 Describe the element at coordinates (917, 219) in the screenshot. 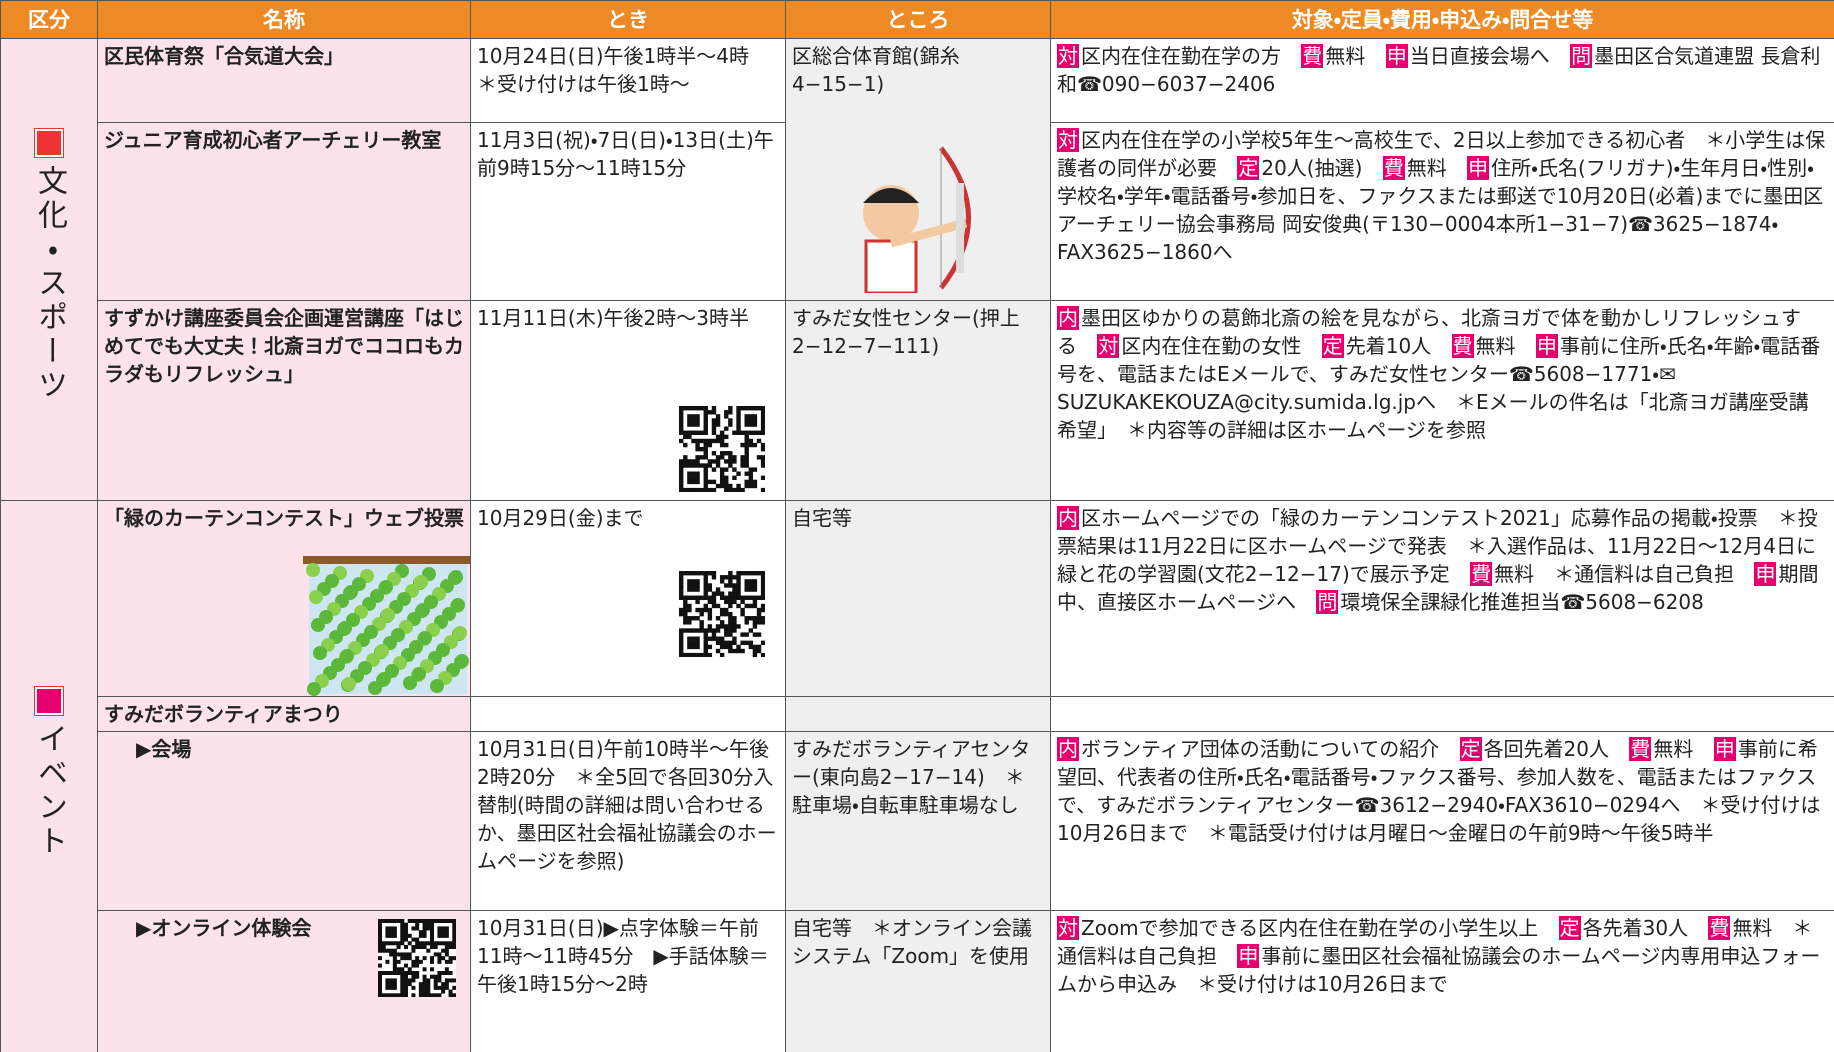

I see `archer-svg` at that location.